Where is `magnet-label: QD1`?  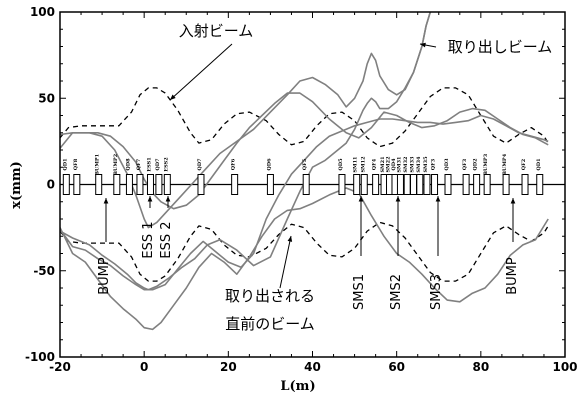
magnet-label: QD1 is located at coordinates (539, 164).